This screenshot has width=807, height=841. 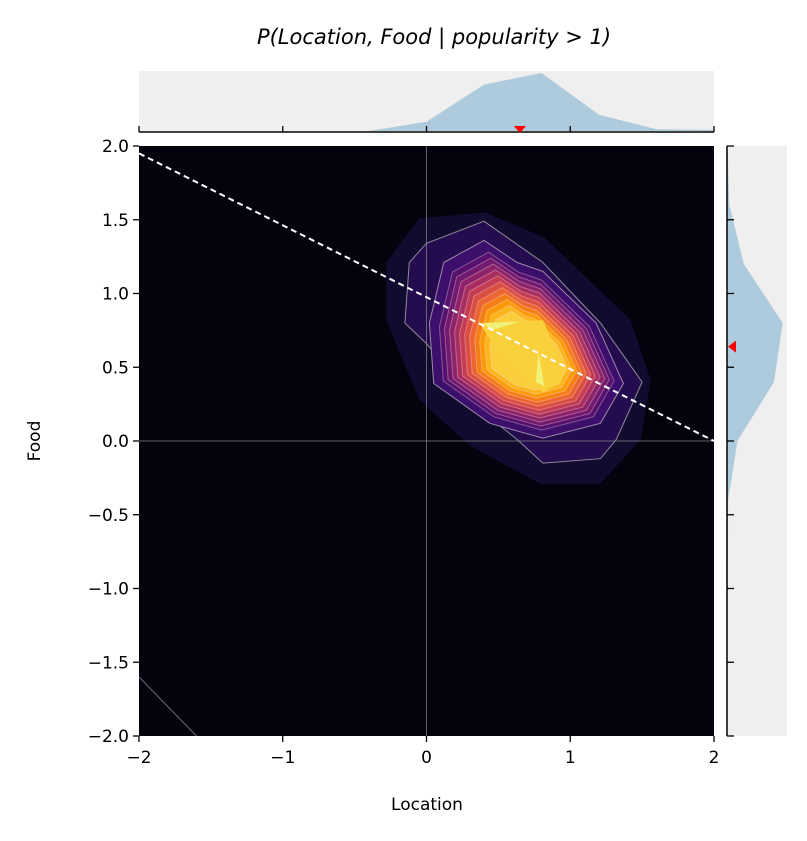 I want to click on right-marginal-density, so click(x=755, y=441).